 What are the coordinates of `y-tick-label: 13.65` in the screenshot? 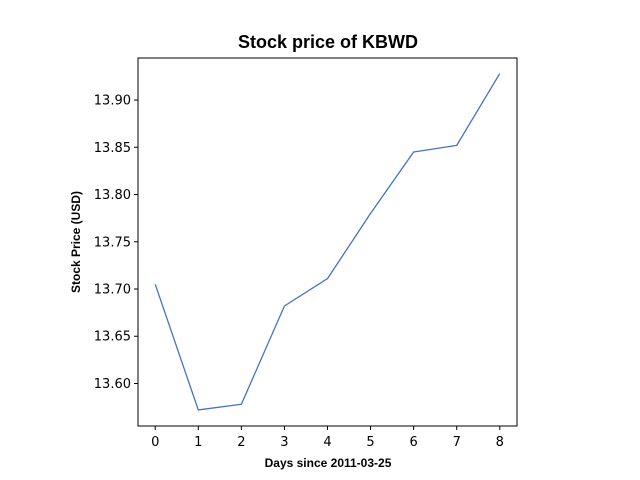 It's located at (112, 337).